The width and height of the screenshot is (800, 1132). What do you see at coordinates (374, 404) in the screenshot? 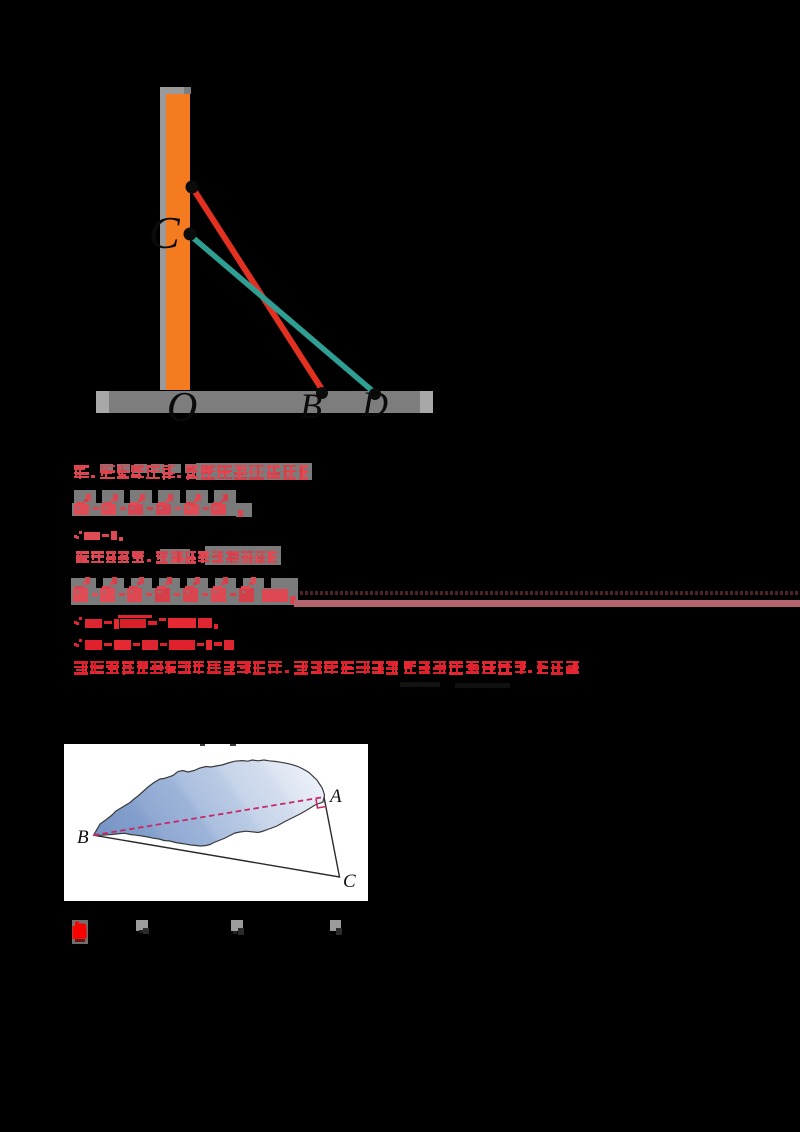
I see `svg-text: D` at bounding box center [374, 404].